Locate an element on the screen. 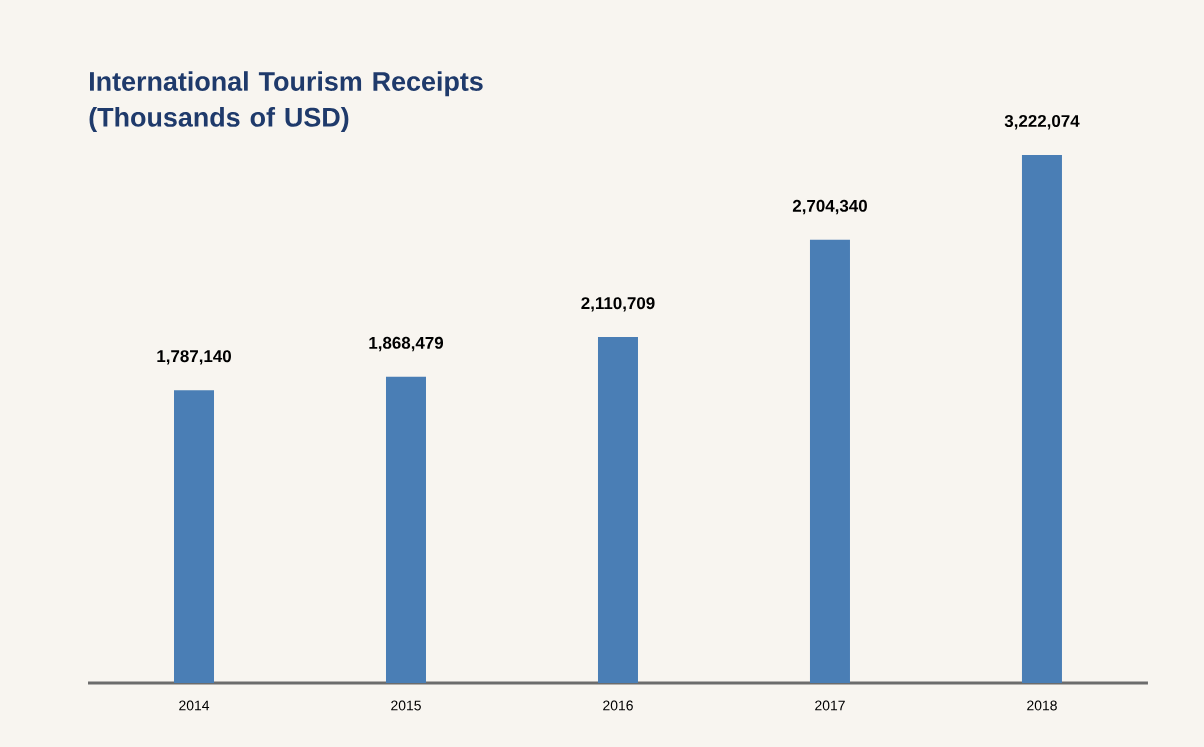 The image size is (1204, 747). x-tick-label: 2018 is located at coordinates (1042, 705).